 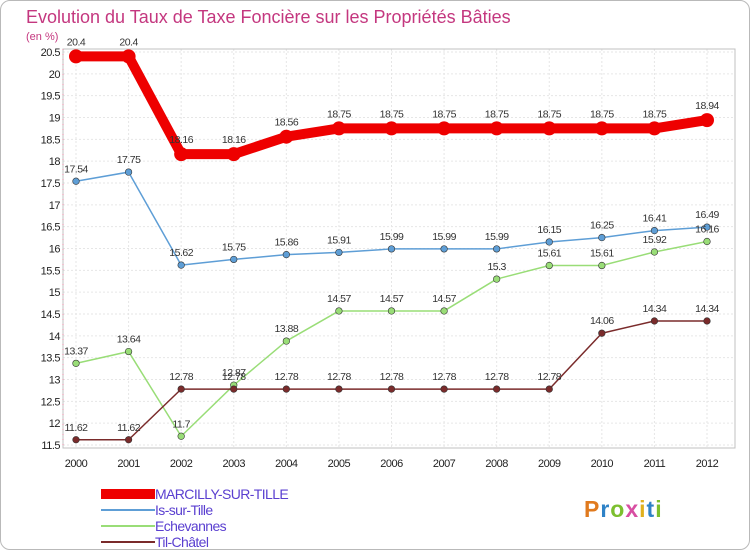 I want to click on x-tick-label: 2007, so click(x=444, y=464).